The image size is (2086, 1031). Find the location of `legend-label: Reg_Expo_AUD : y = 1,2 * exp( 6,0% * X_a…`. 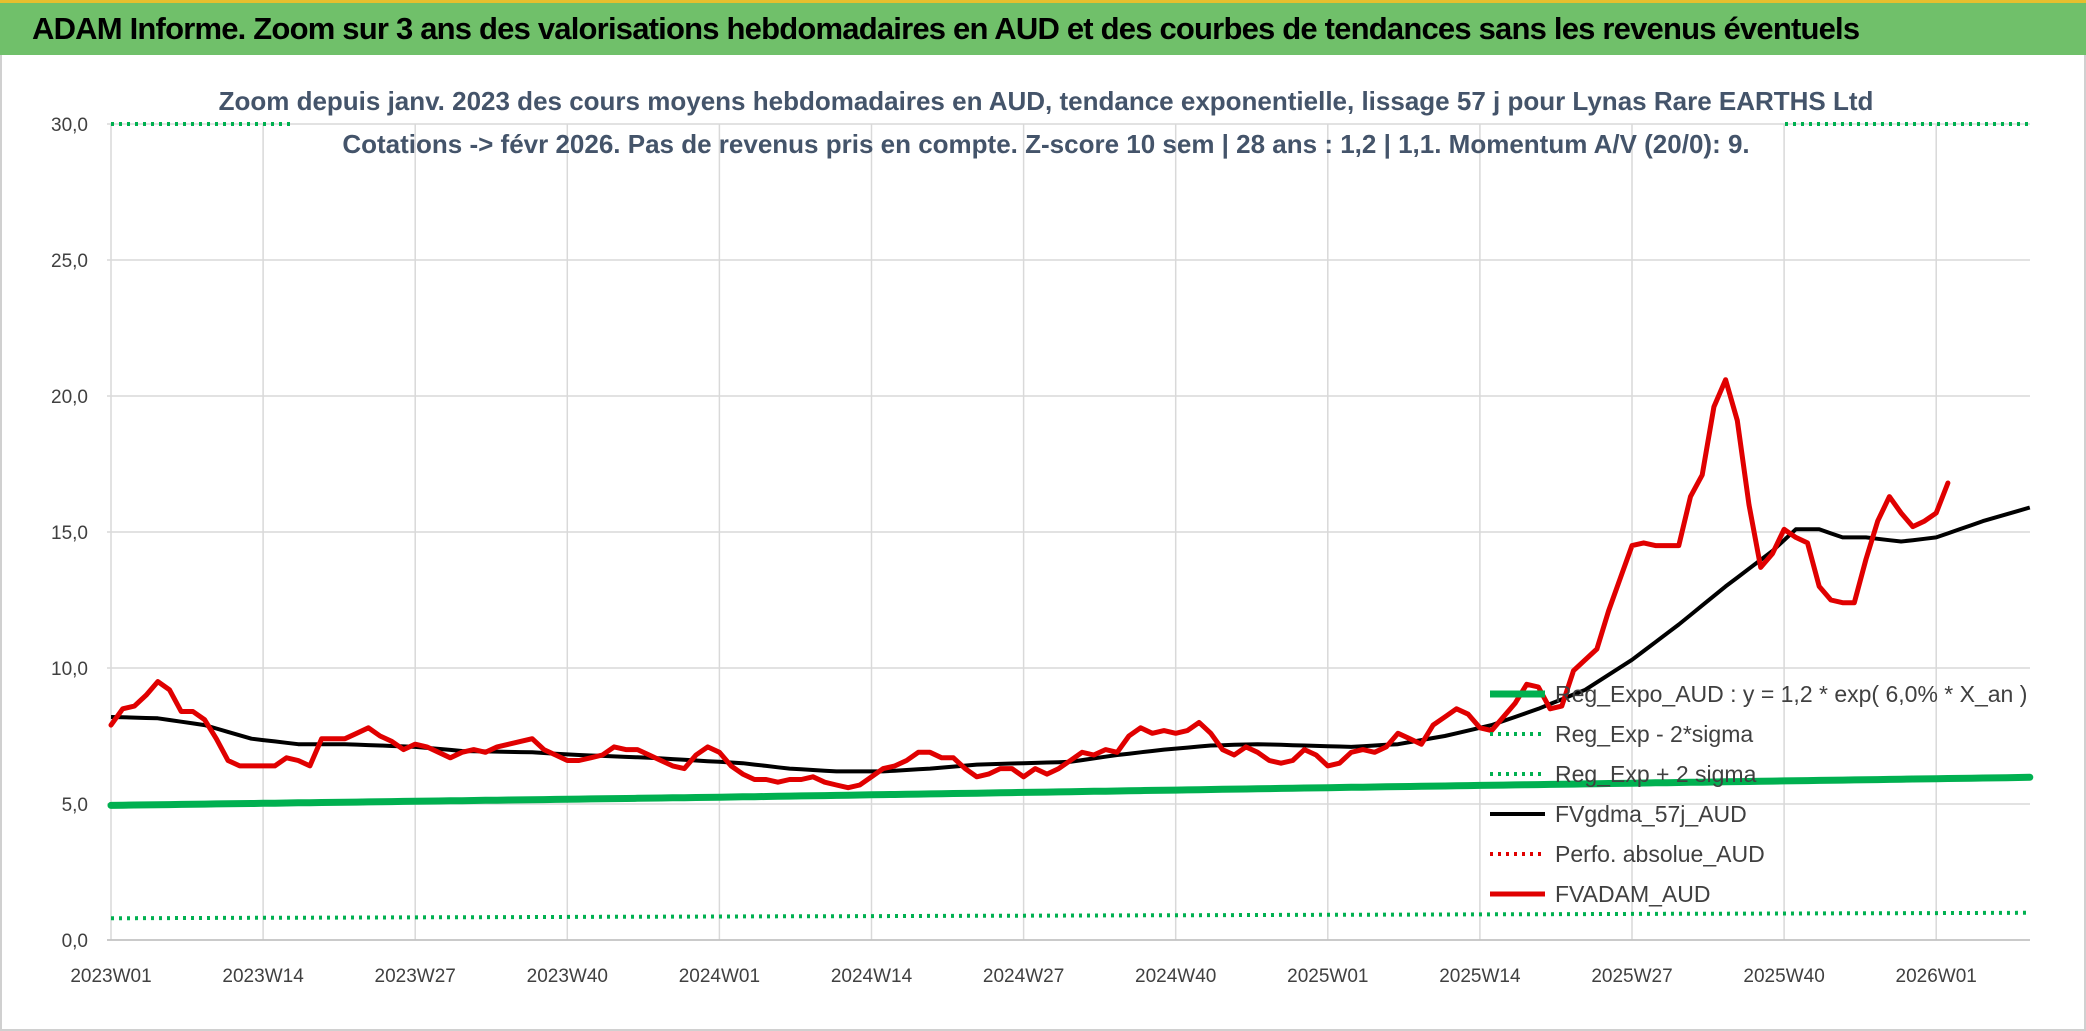

legend-label: Reg_Expo_AUD : y = 1,2 * exp( 6,0% * X_a… is located at coordinates (1791, 694).